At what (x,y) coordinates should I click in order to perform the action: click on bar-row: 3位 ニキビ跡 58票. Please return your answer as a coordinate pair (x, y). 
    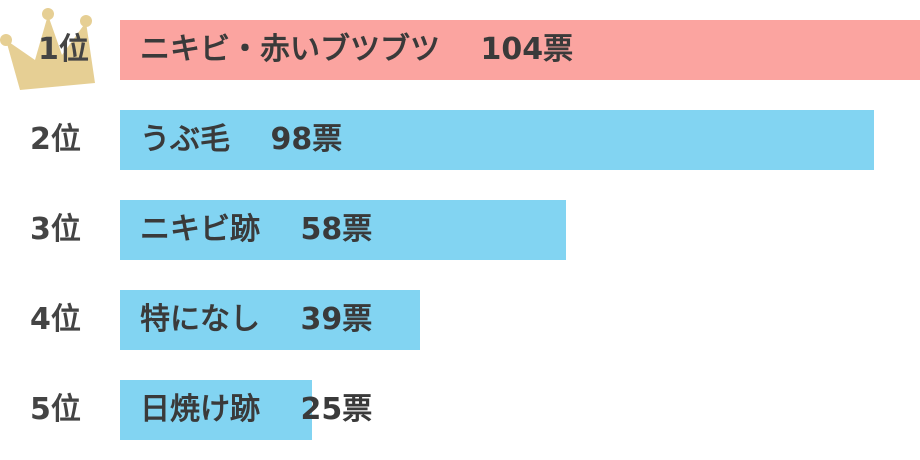
    Looking at the image, I should click on (460, 230).